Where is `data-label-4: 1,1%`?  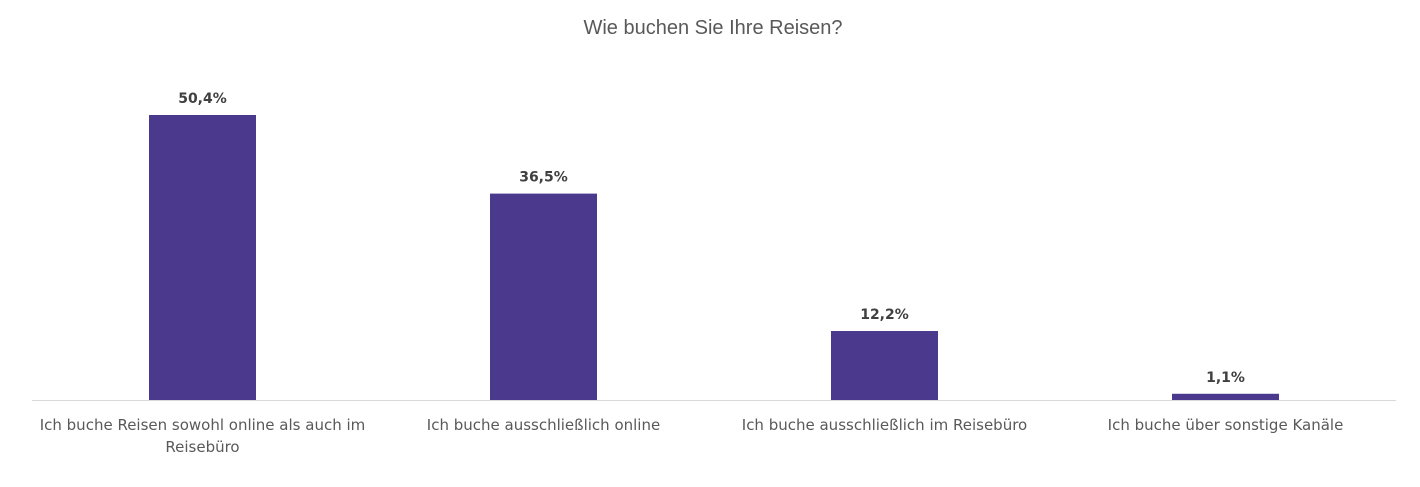
data-label-4: 1,1% is located at coordinates (1225, 378).